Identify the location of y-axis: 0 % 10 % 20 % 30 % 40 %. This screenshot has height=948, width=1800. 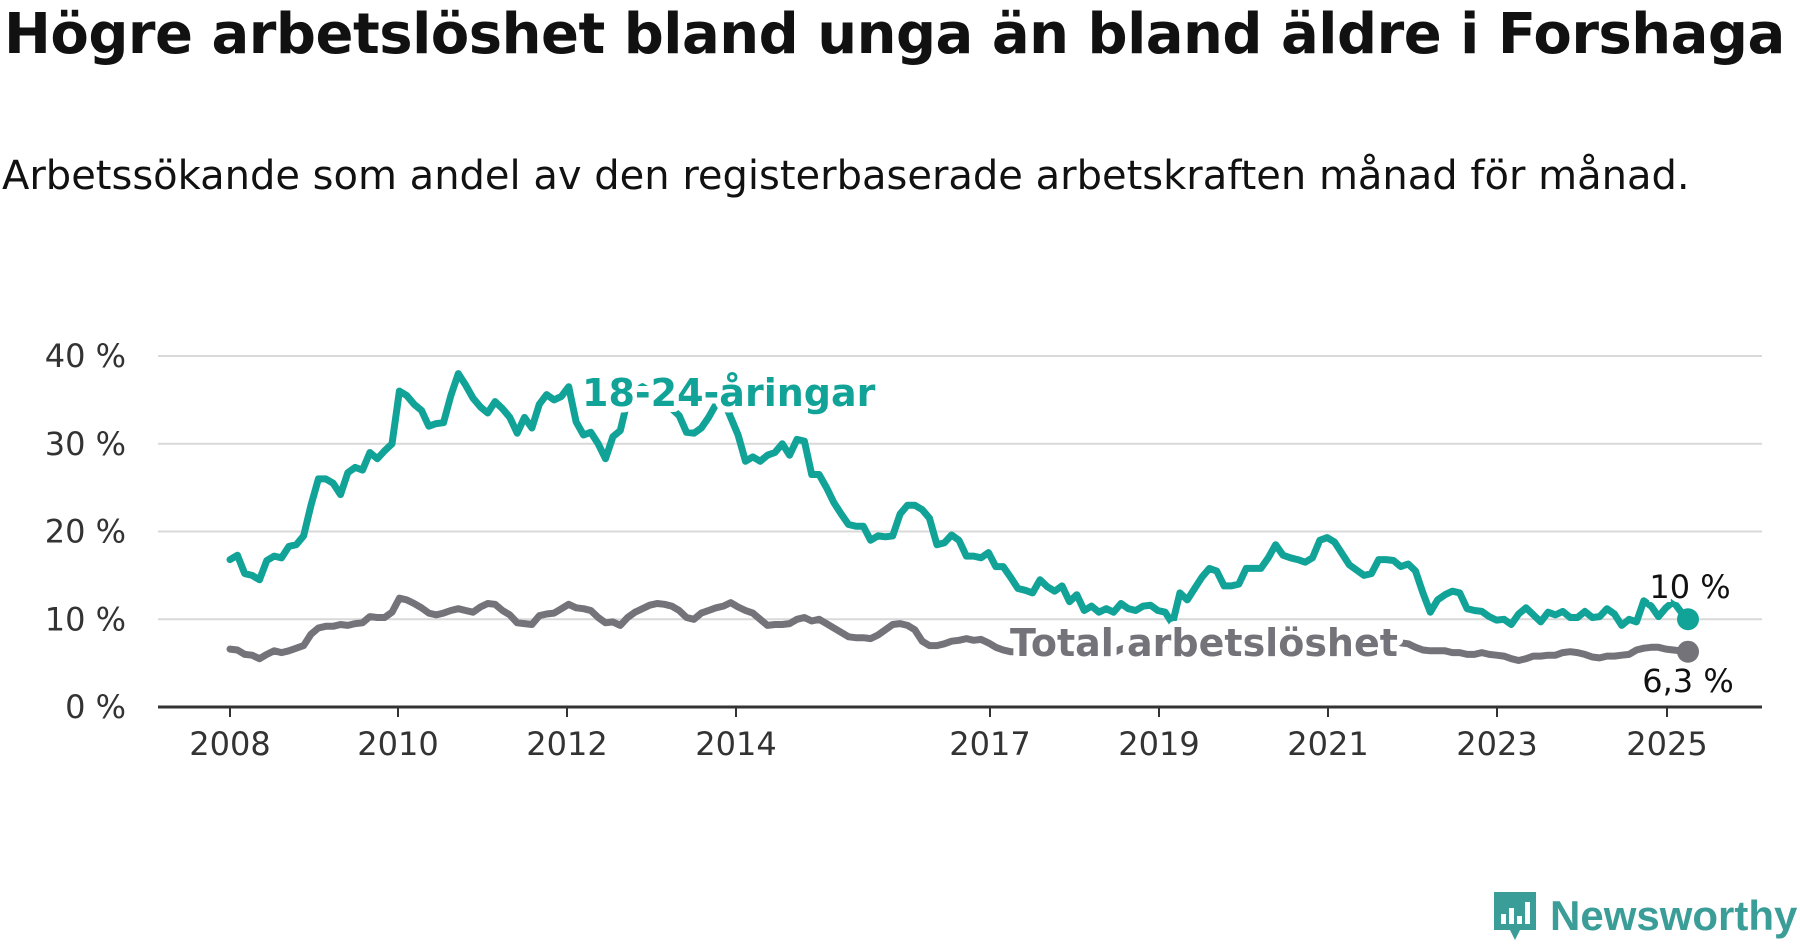
(85, 531).